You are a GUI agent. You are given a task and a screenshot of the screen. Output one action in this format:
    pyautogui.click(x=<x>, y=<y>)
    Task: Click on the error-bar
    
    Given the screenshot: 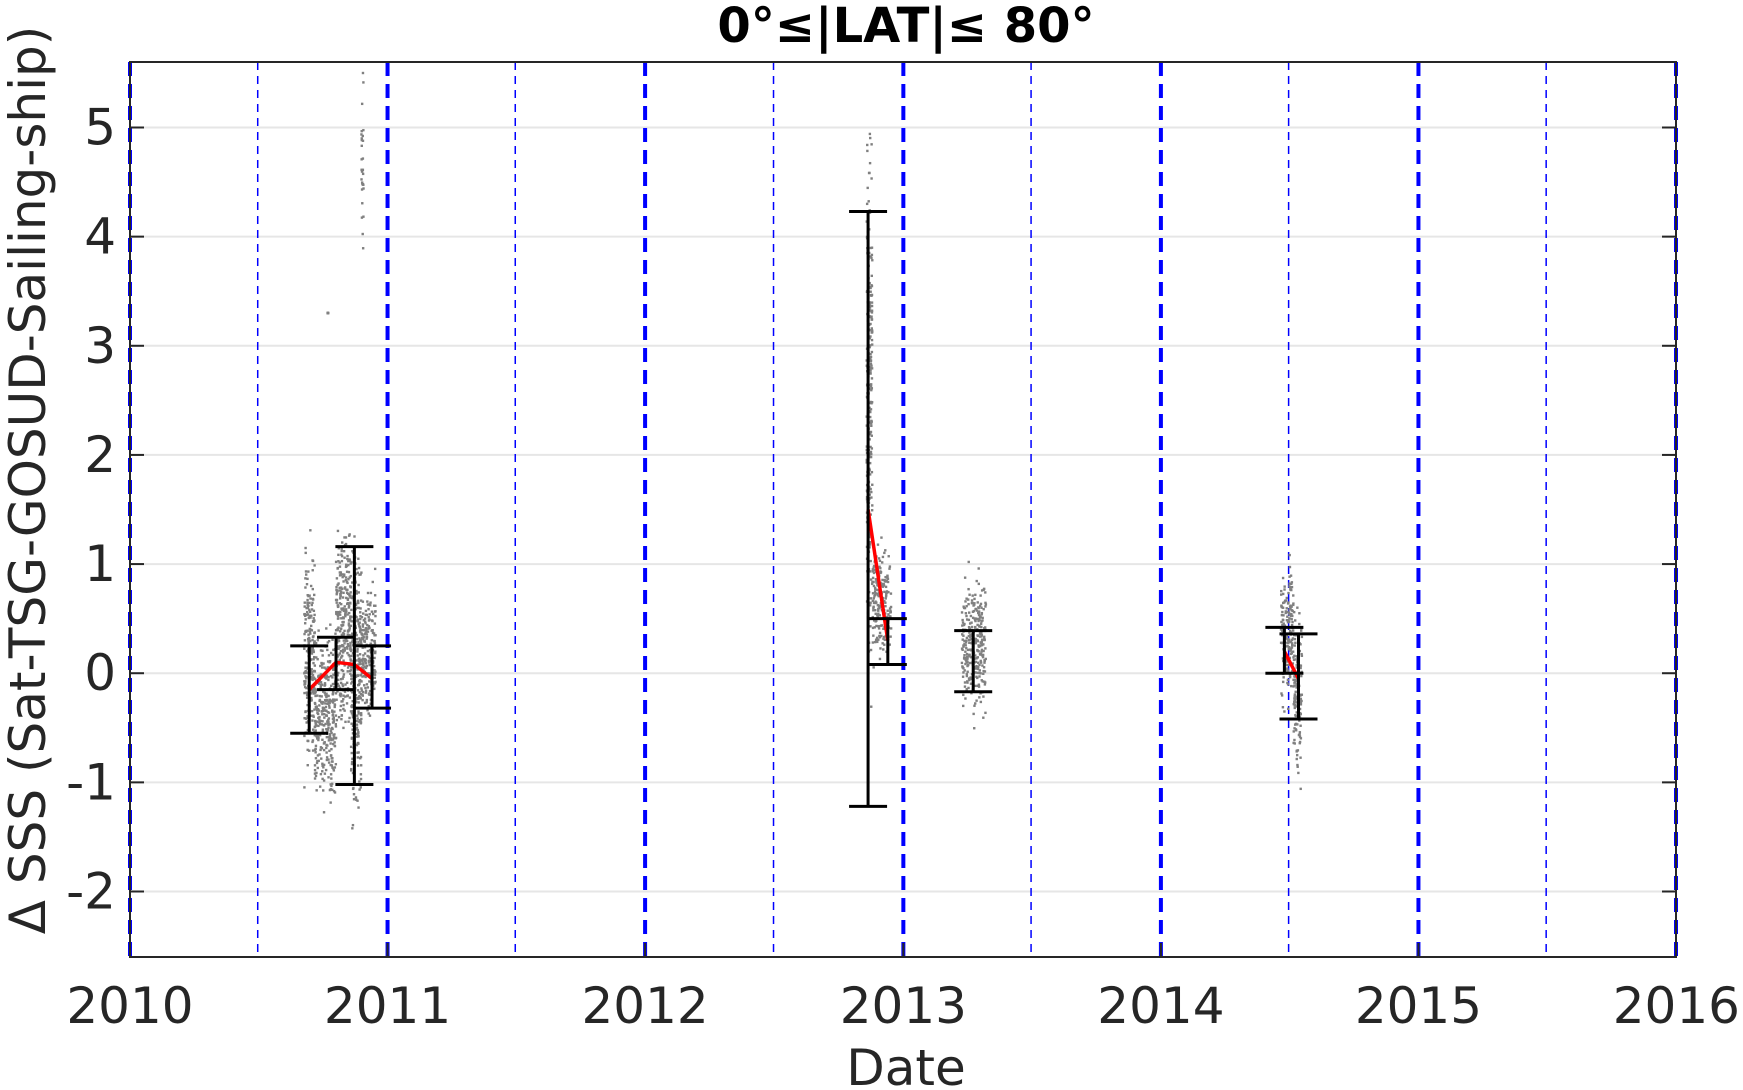 What is the action you would take?
    pyautogui.click(x=1298, y=676)
    